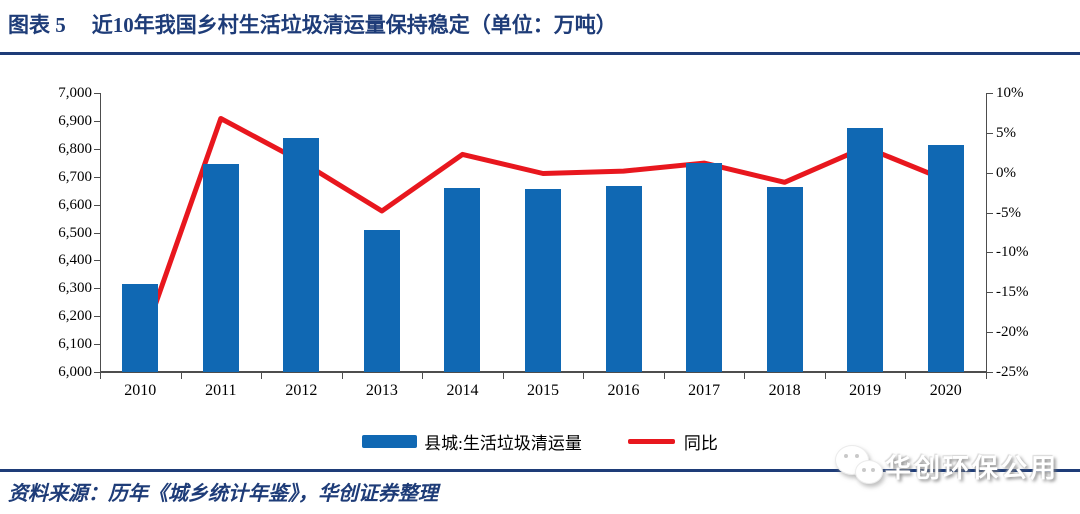 The width and height of the screenshot is (1080, 514). What do you see at coordinates (623, 279) in the screenshot?
I see `bar-2016` at bounding box center [623, 279].